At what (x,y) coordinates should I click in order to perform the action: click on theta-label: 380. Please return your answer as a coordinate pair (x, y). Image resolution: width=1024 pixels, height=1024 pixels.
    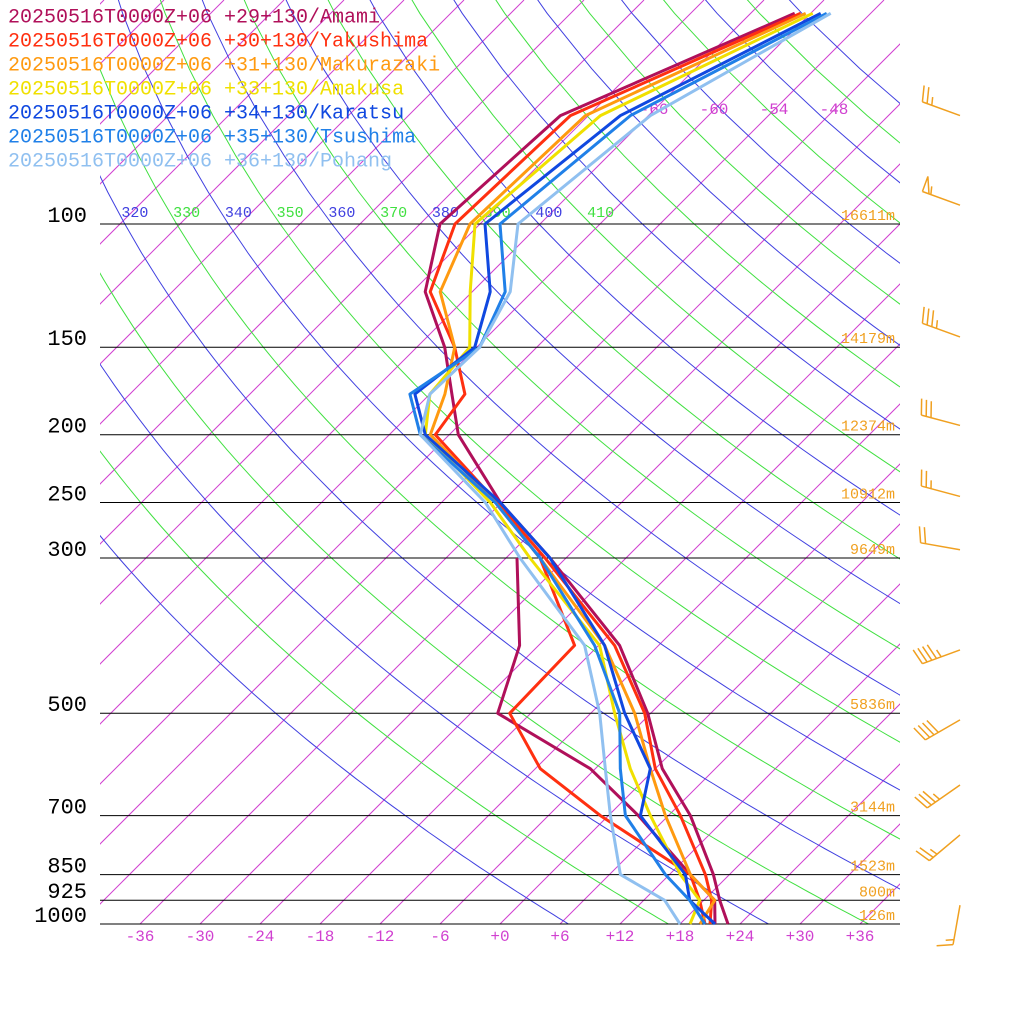
    Looking at the image, I should click on (445, 213).